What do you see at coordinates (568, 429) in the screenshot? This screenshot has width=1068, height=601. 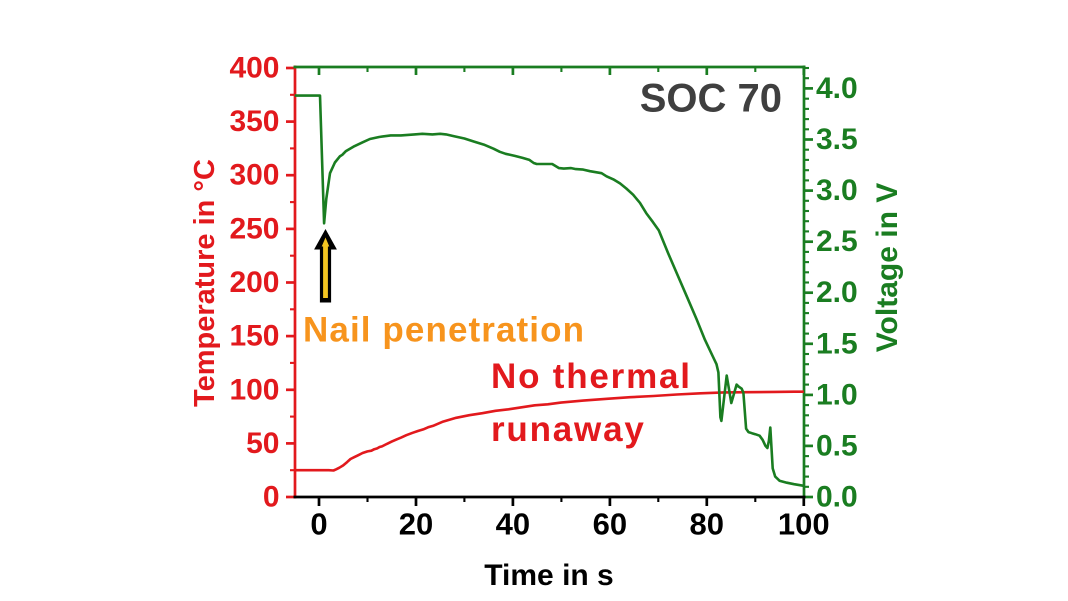 I see `svg-text: runaway` at bounding box center [568, 429].